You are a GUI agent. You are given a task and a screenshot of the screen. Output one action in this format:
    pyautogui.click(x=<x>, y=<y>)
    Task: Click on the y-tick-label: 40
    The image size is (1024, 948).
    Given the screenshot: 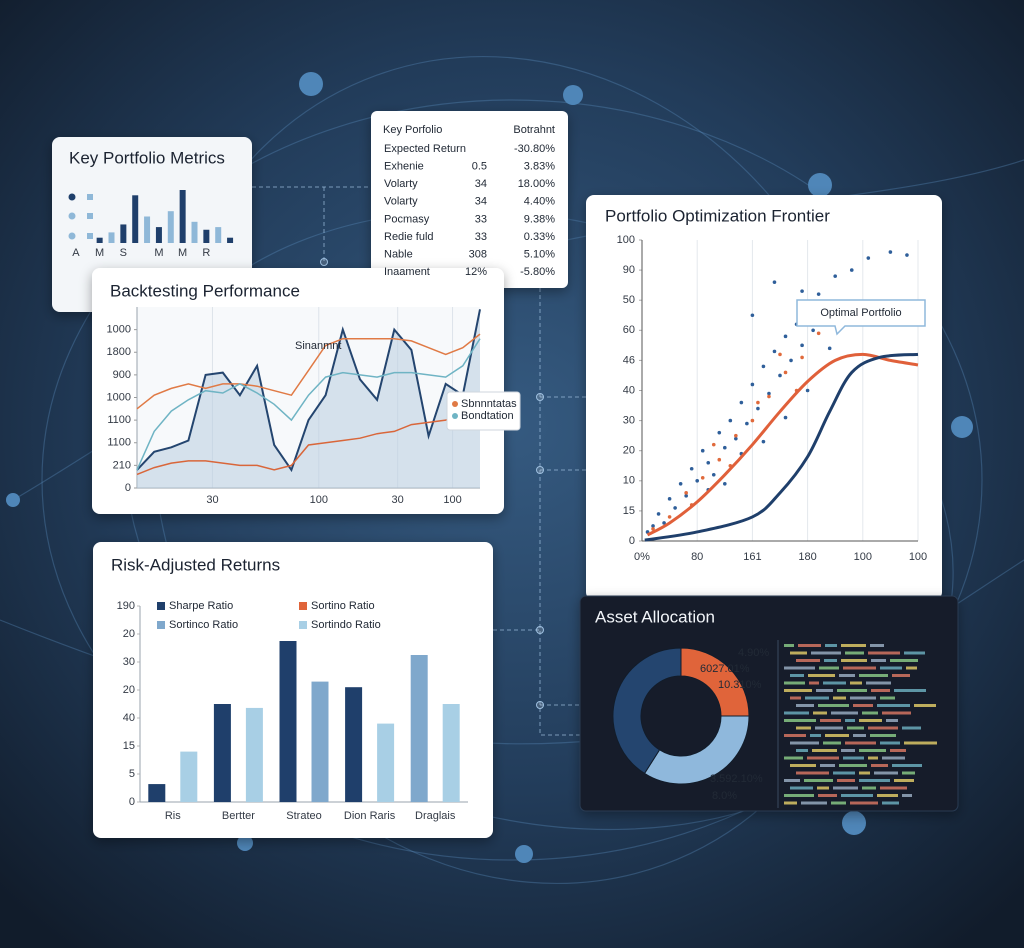 What is the action you would take?
    pyautogui.click(x=129, y=718)
    